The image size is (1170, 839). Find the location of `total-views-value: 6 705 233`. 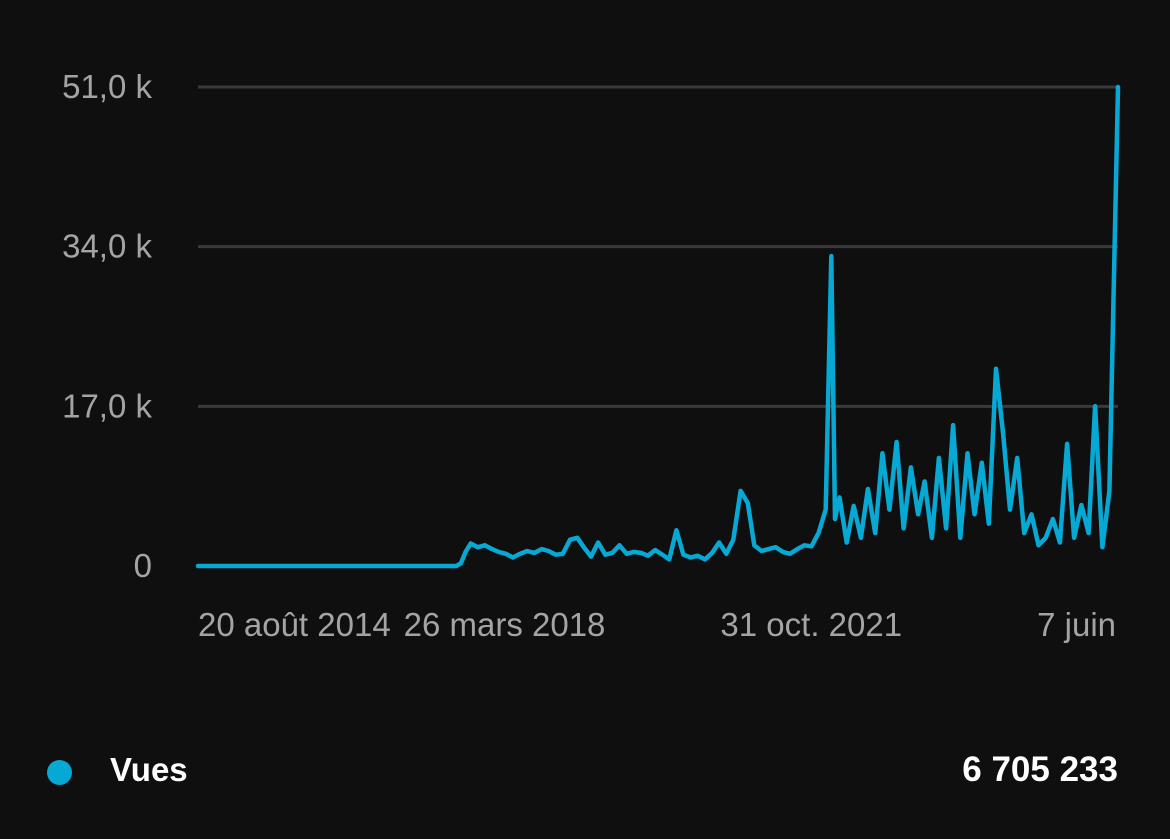

total-views-value: 6 705 233 is located at coordinates (1040, 769).